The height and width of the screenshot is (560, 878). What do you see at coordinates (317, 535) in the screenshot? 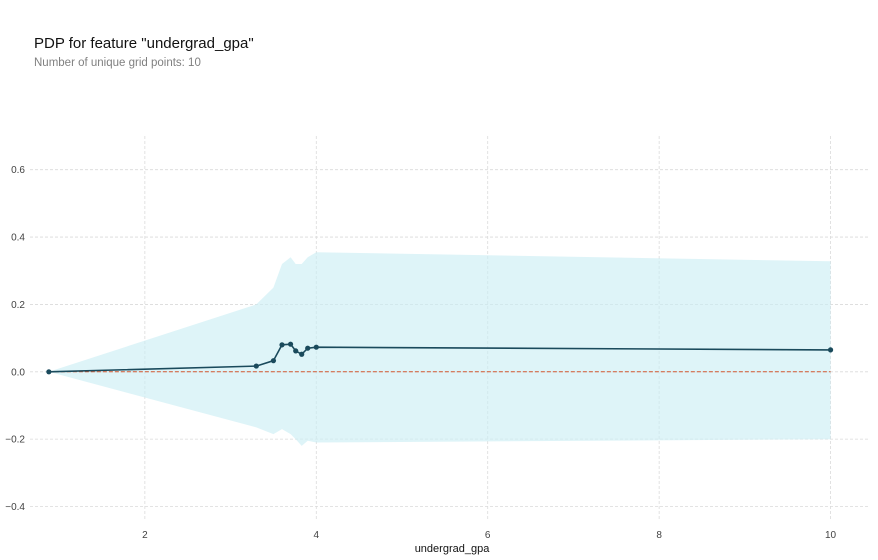
I see `x-tick-label: 4` at bounding box center [317, 535].